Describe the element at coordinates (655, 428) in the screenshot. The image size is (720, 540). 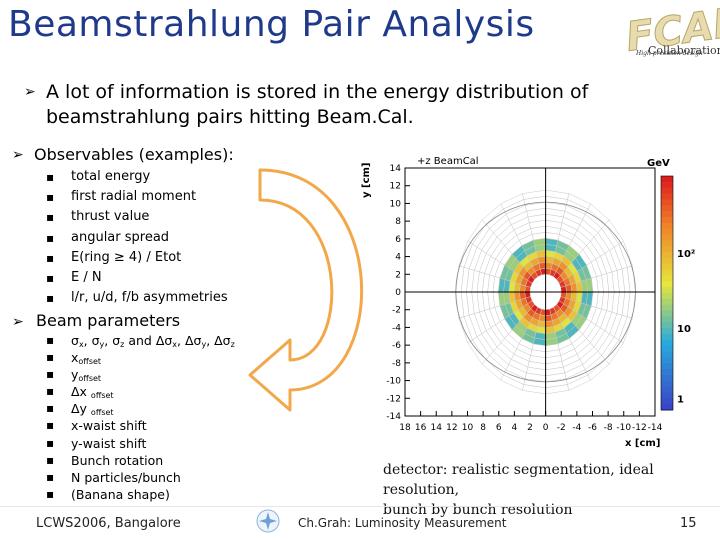
I see `x-tick-label: -14` at that location.